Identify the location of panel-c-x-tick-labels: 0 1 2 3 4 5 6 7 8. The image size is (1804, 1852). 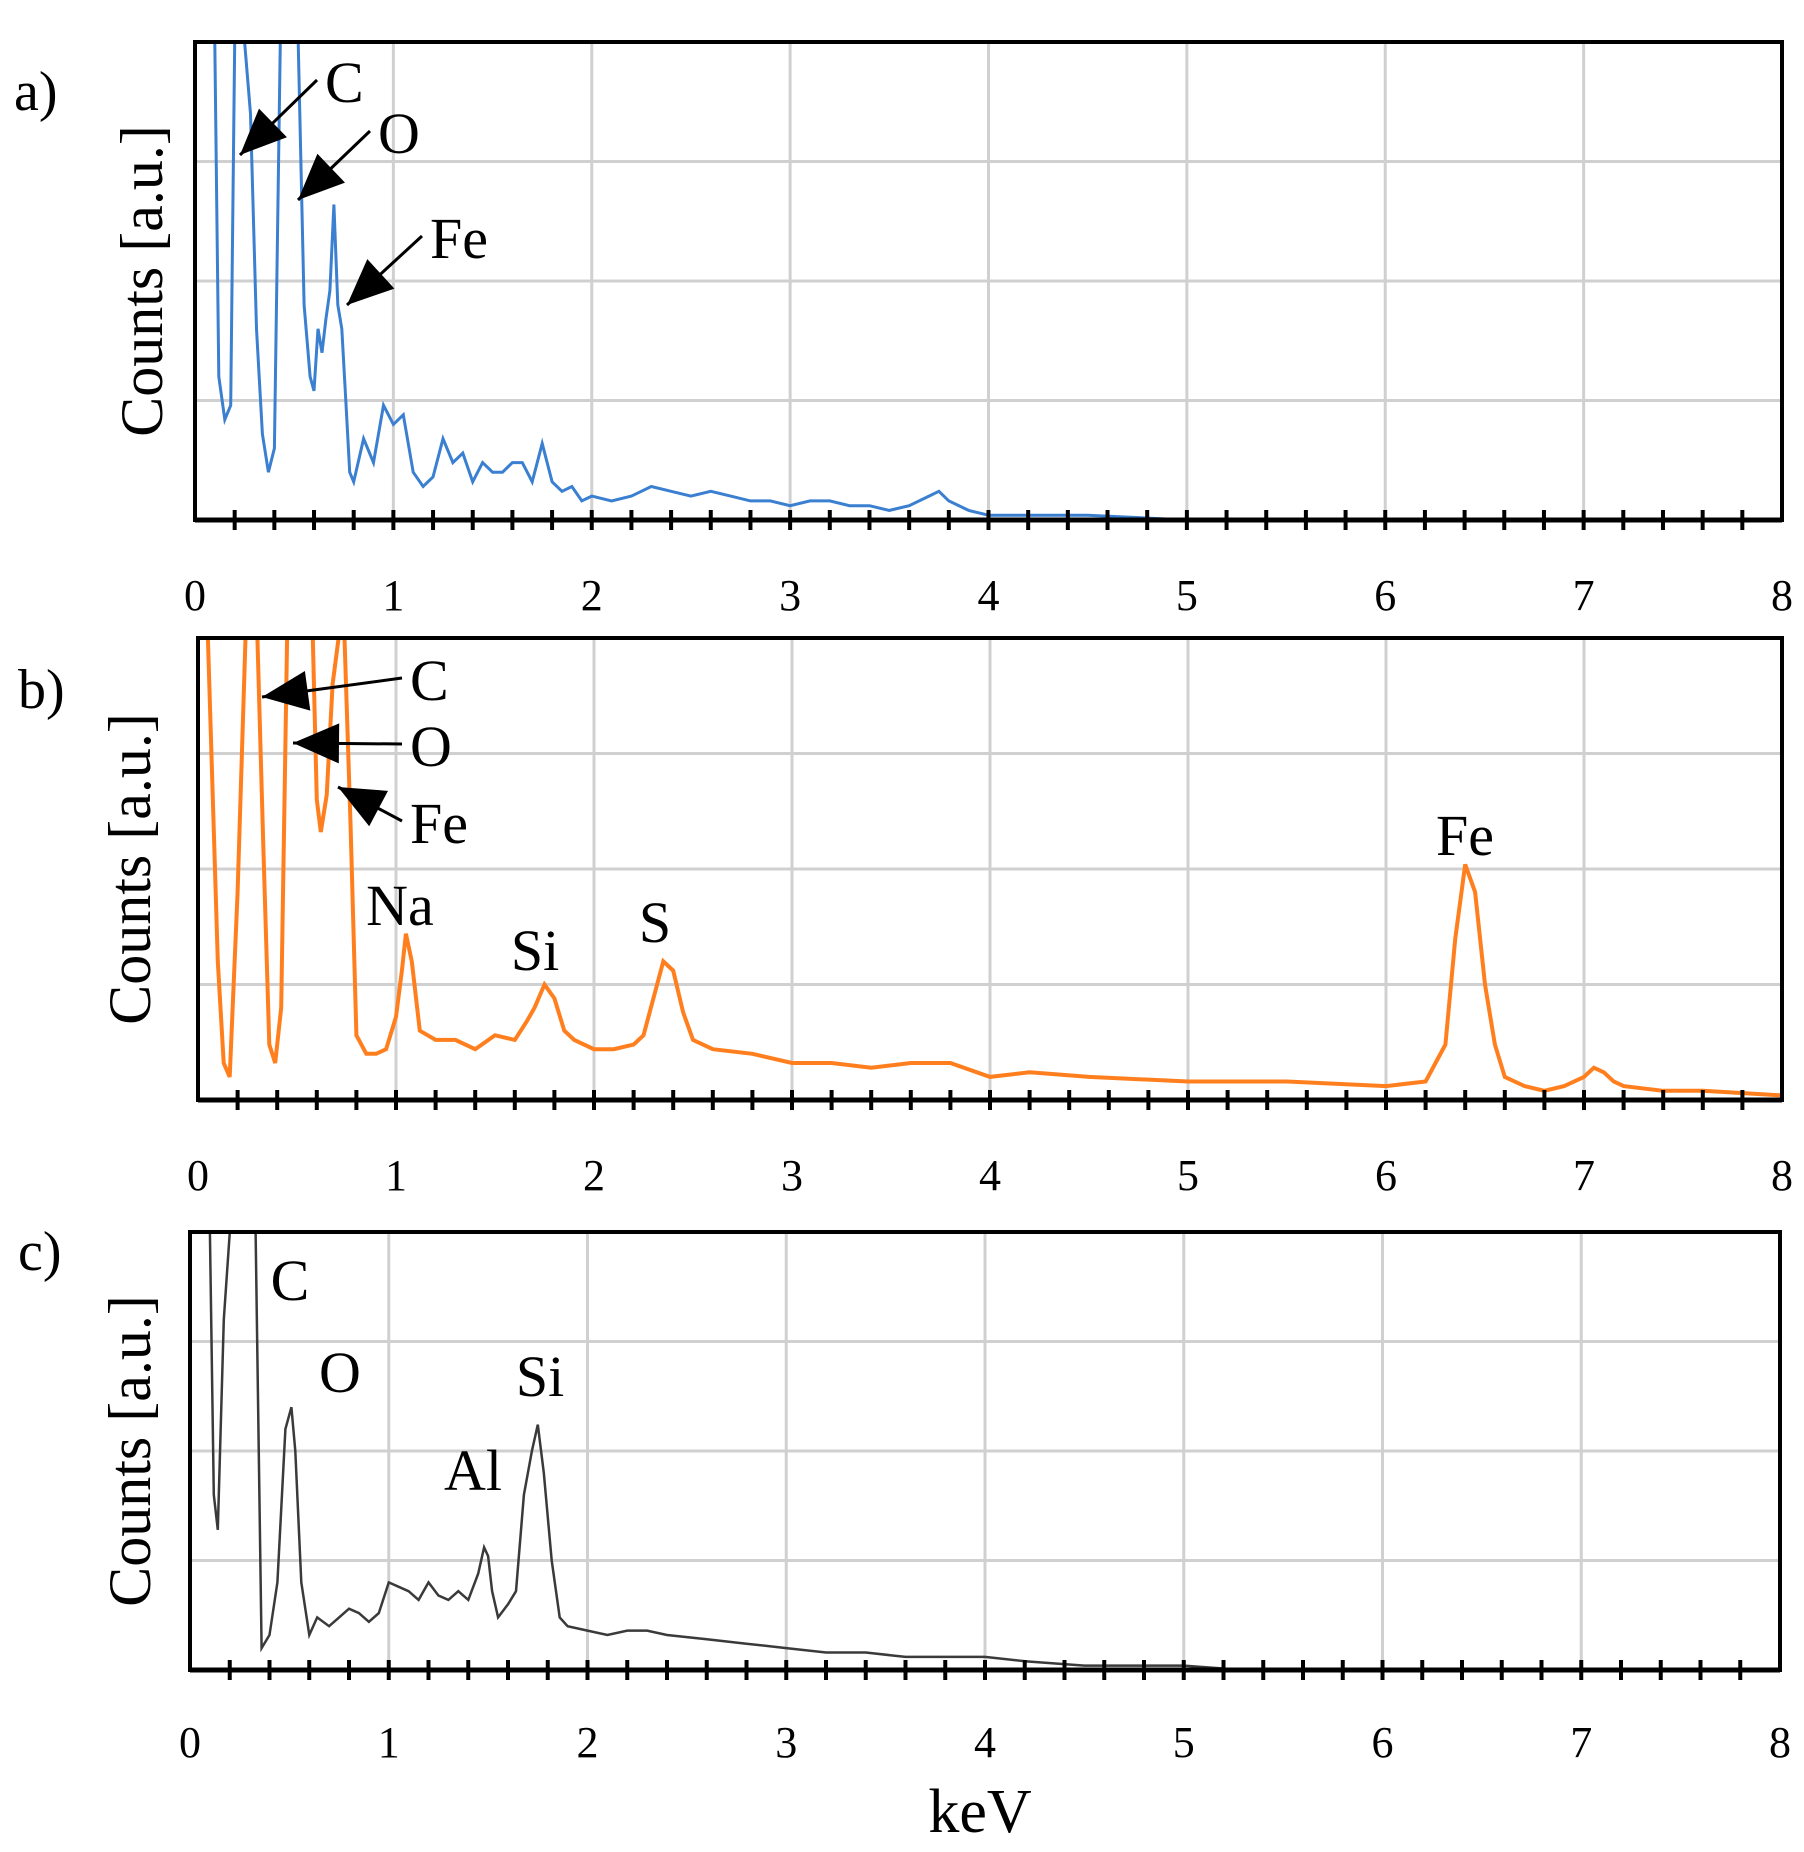
(985, 1742).